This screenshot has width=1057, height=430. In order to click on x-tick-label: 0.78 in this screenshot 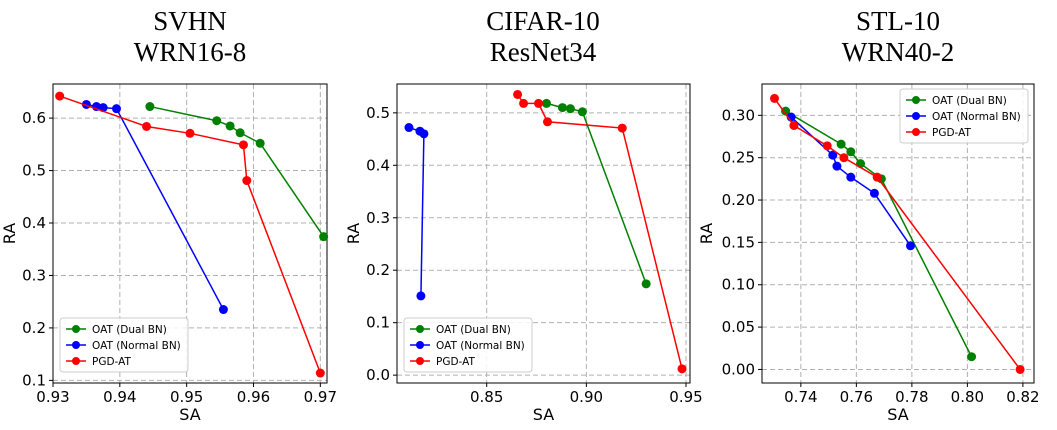, I will do `click(911, 397)`.